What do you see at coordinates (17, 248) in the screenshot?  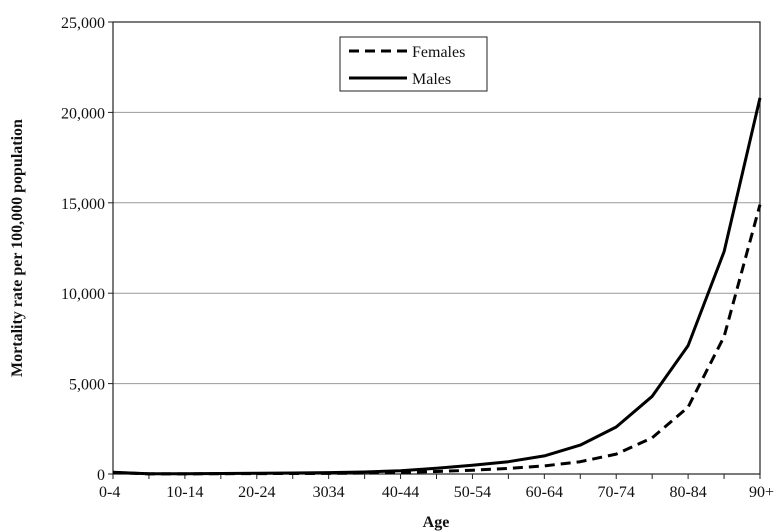 I see `y-axis-label: Mortality rate per 100,000 population` at bounding box center [17, 248].